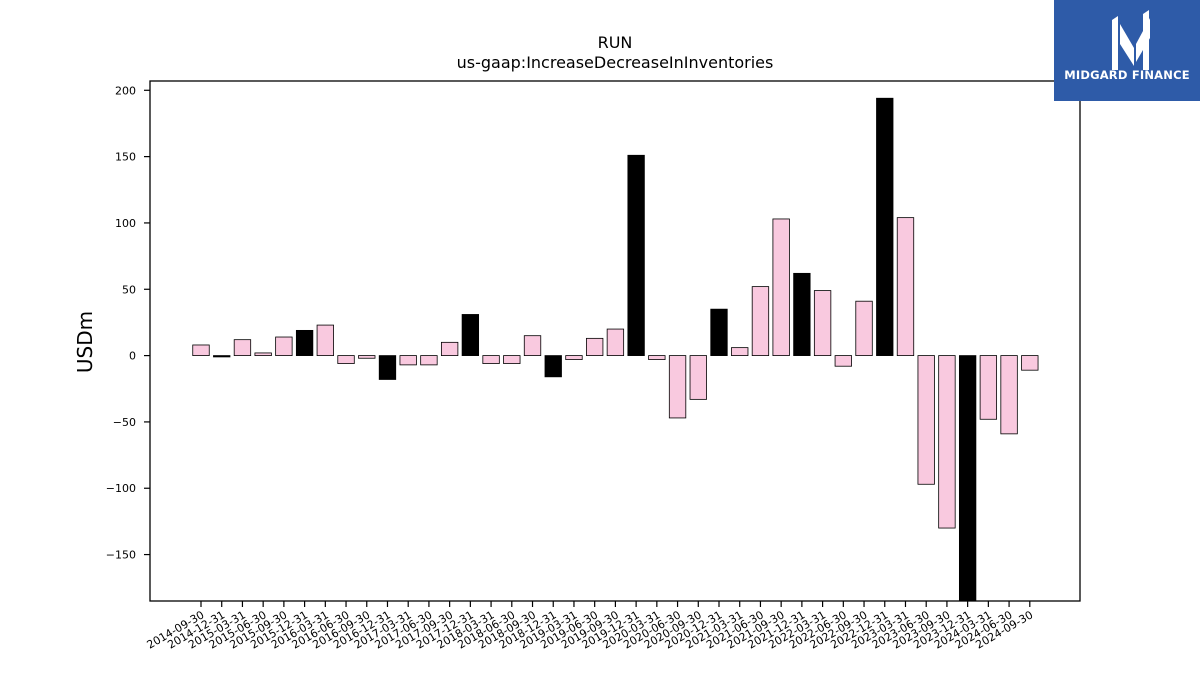  I want to click on y-tick-label: 100, so click(125, 223).